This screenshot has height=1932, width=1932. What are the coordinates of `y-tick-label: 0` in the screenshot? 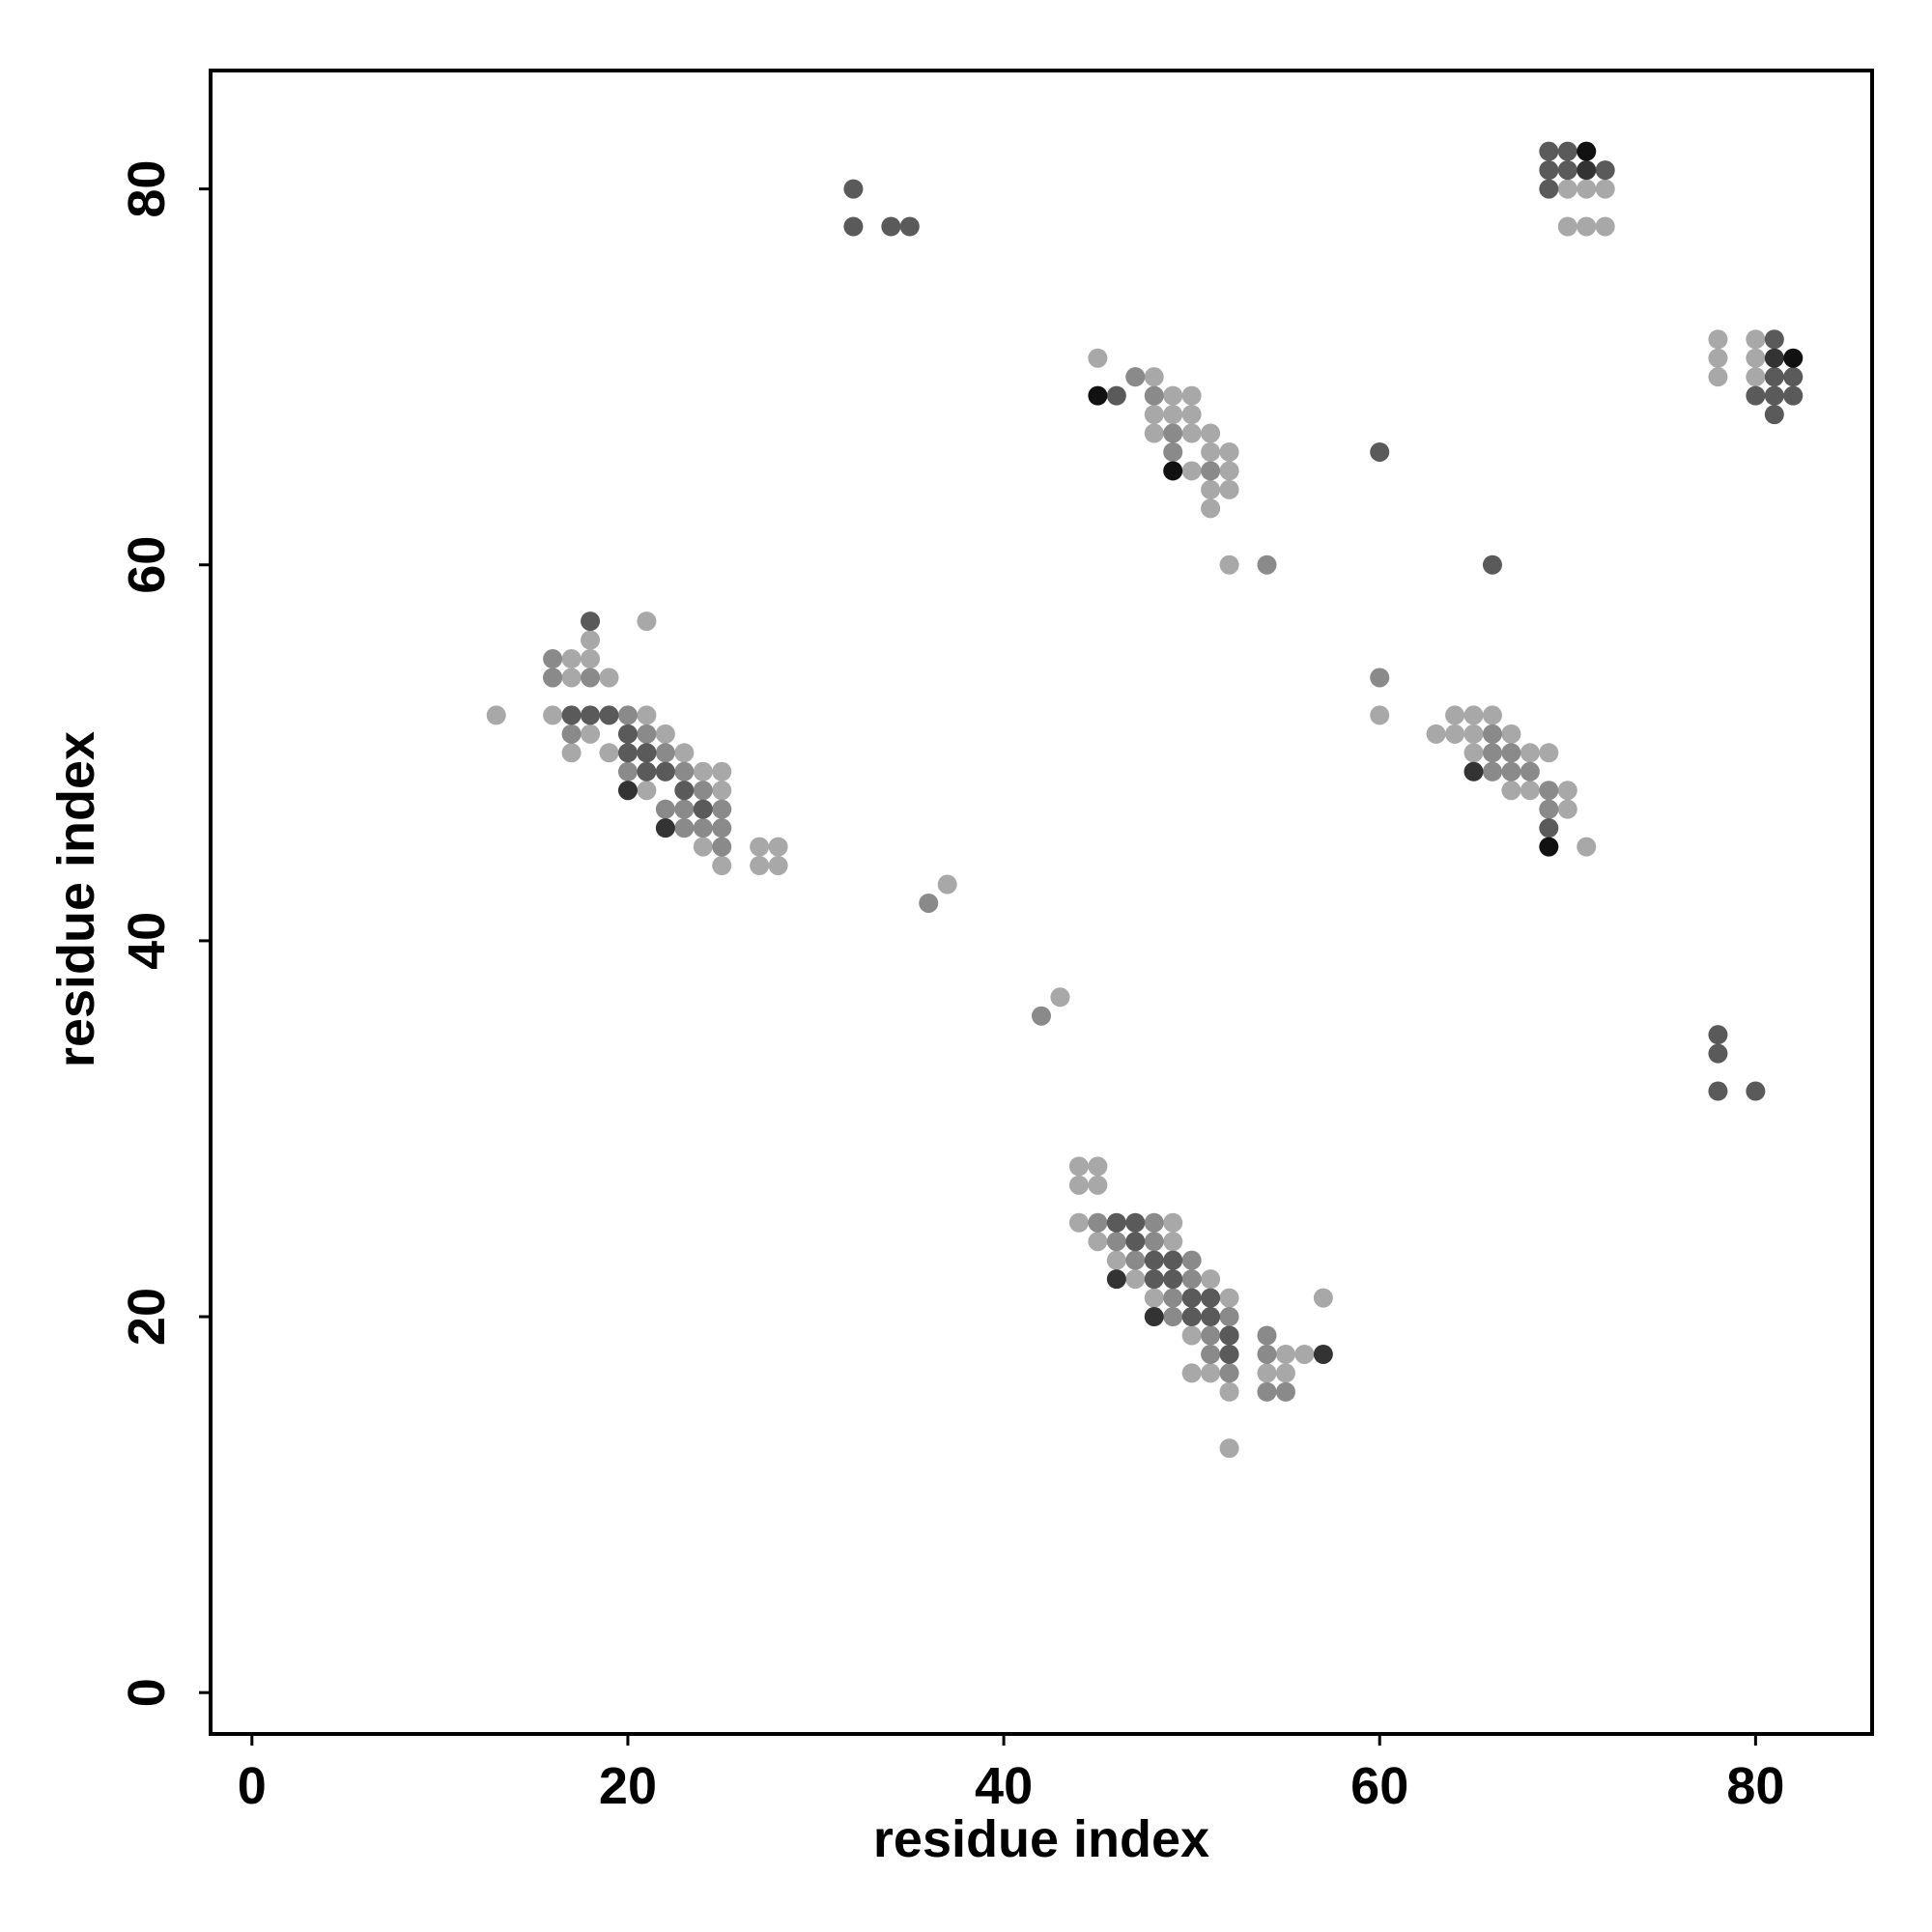 It's located at (147, 1692).